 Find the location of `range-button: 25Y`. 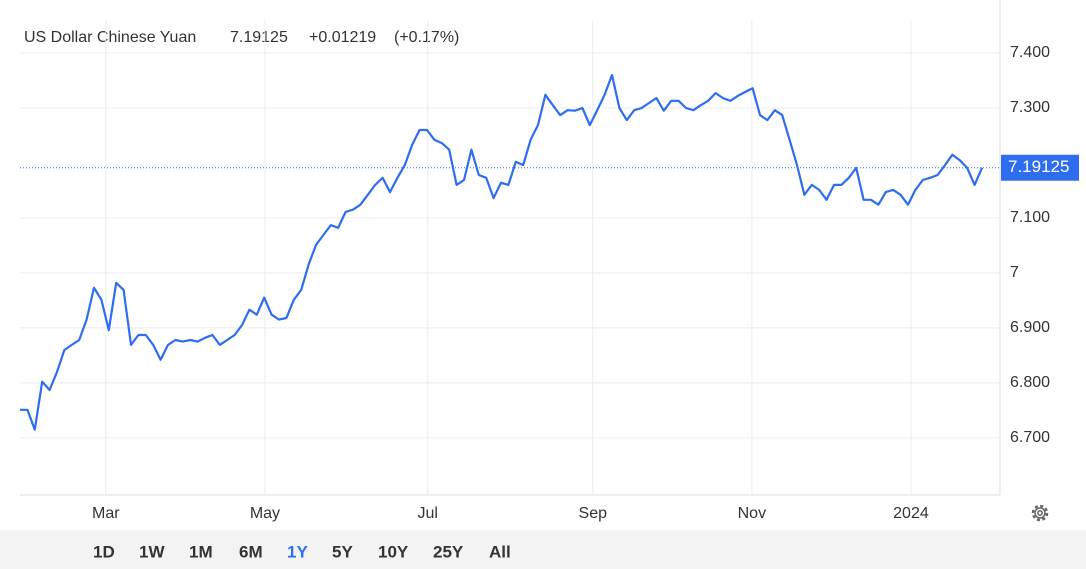

range-button: 25Y is located at coordinates (448, 551).